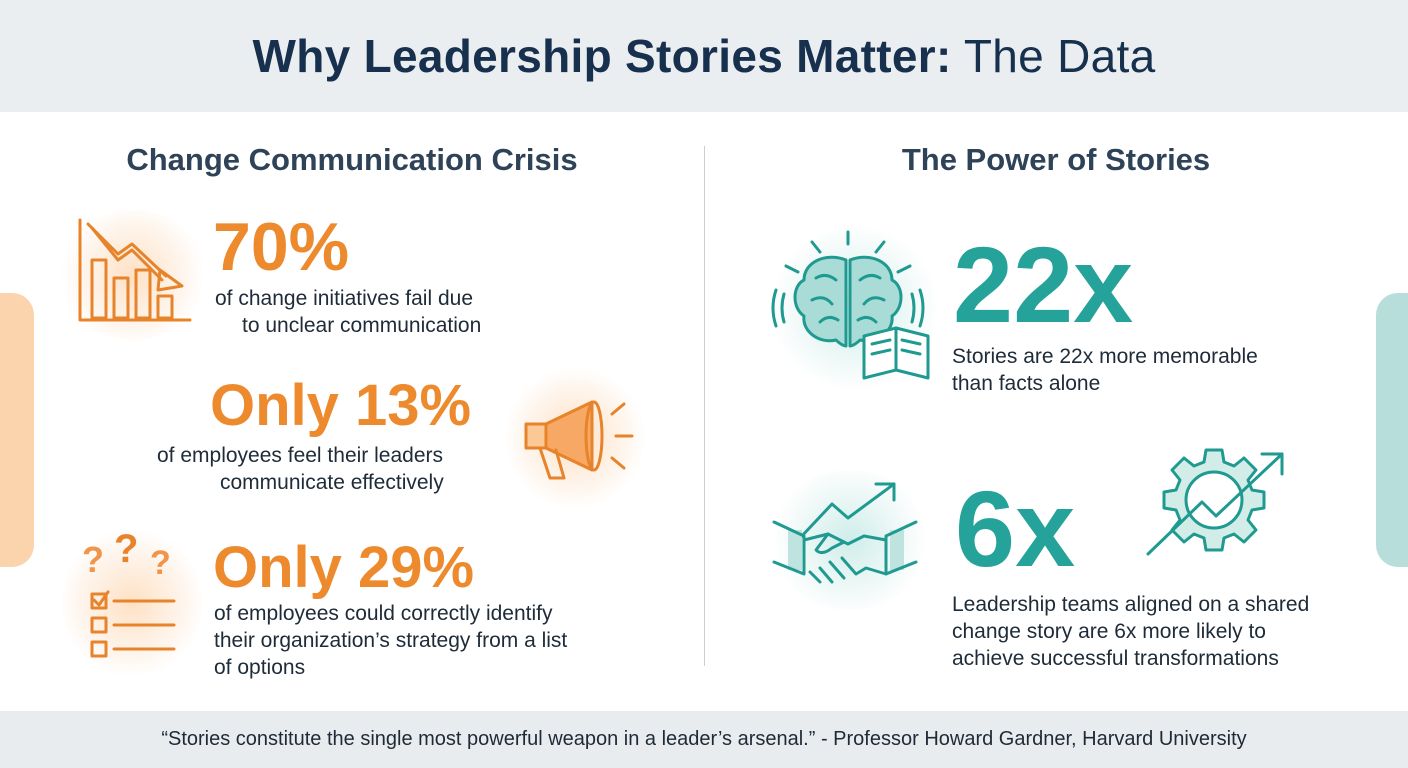 This screenshot has height=768, width=1408. What do you see at coordinates (850, 305) in the screenshot?
I see `brain-book-icon` at bounding box center [850, 305].